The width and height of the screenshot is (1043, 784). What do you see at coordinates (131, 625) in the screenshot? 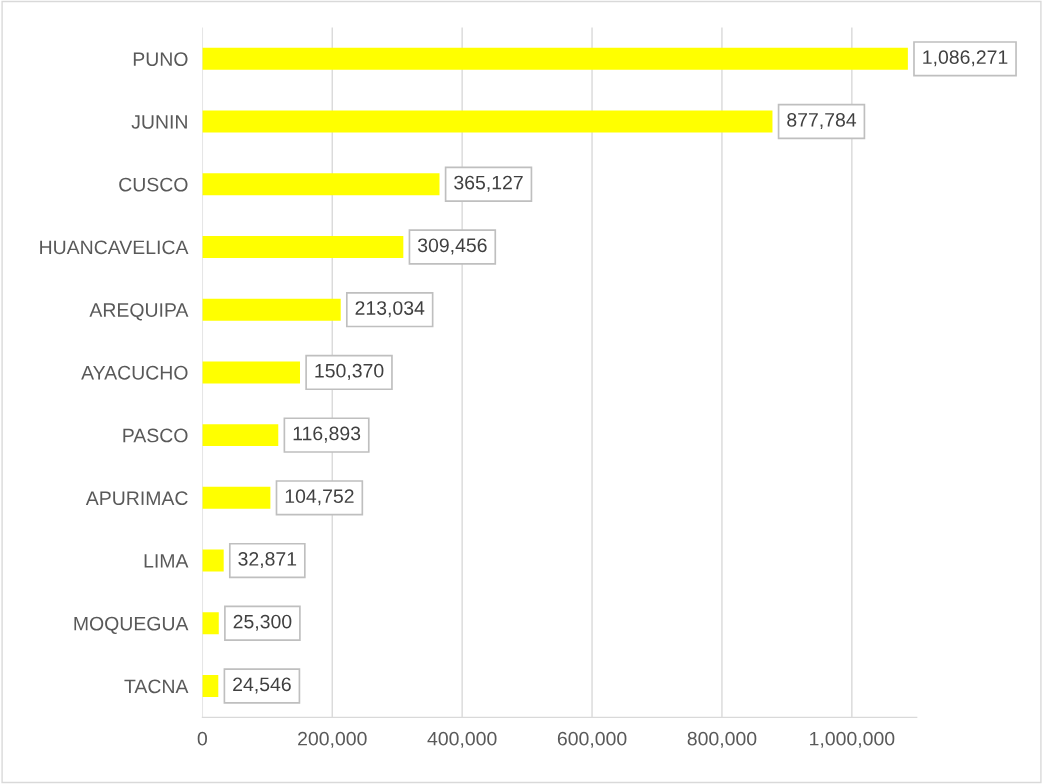
I see `y-tick-label: MOQUEGUA` at bounding box center [131, 625].